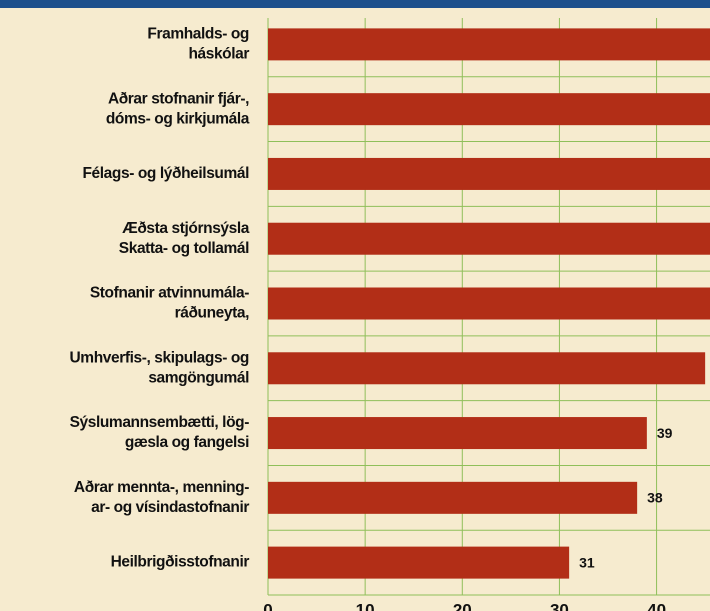  I want to click on y-tick-label: Félags- og lýðheilsumál, so click(165, 173).